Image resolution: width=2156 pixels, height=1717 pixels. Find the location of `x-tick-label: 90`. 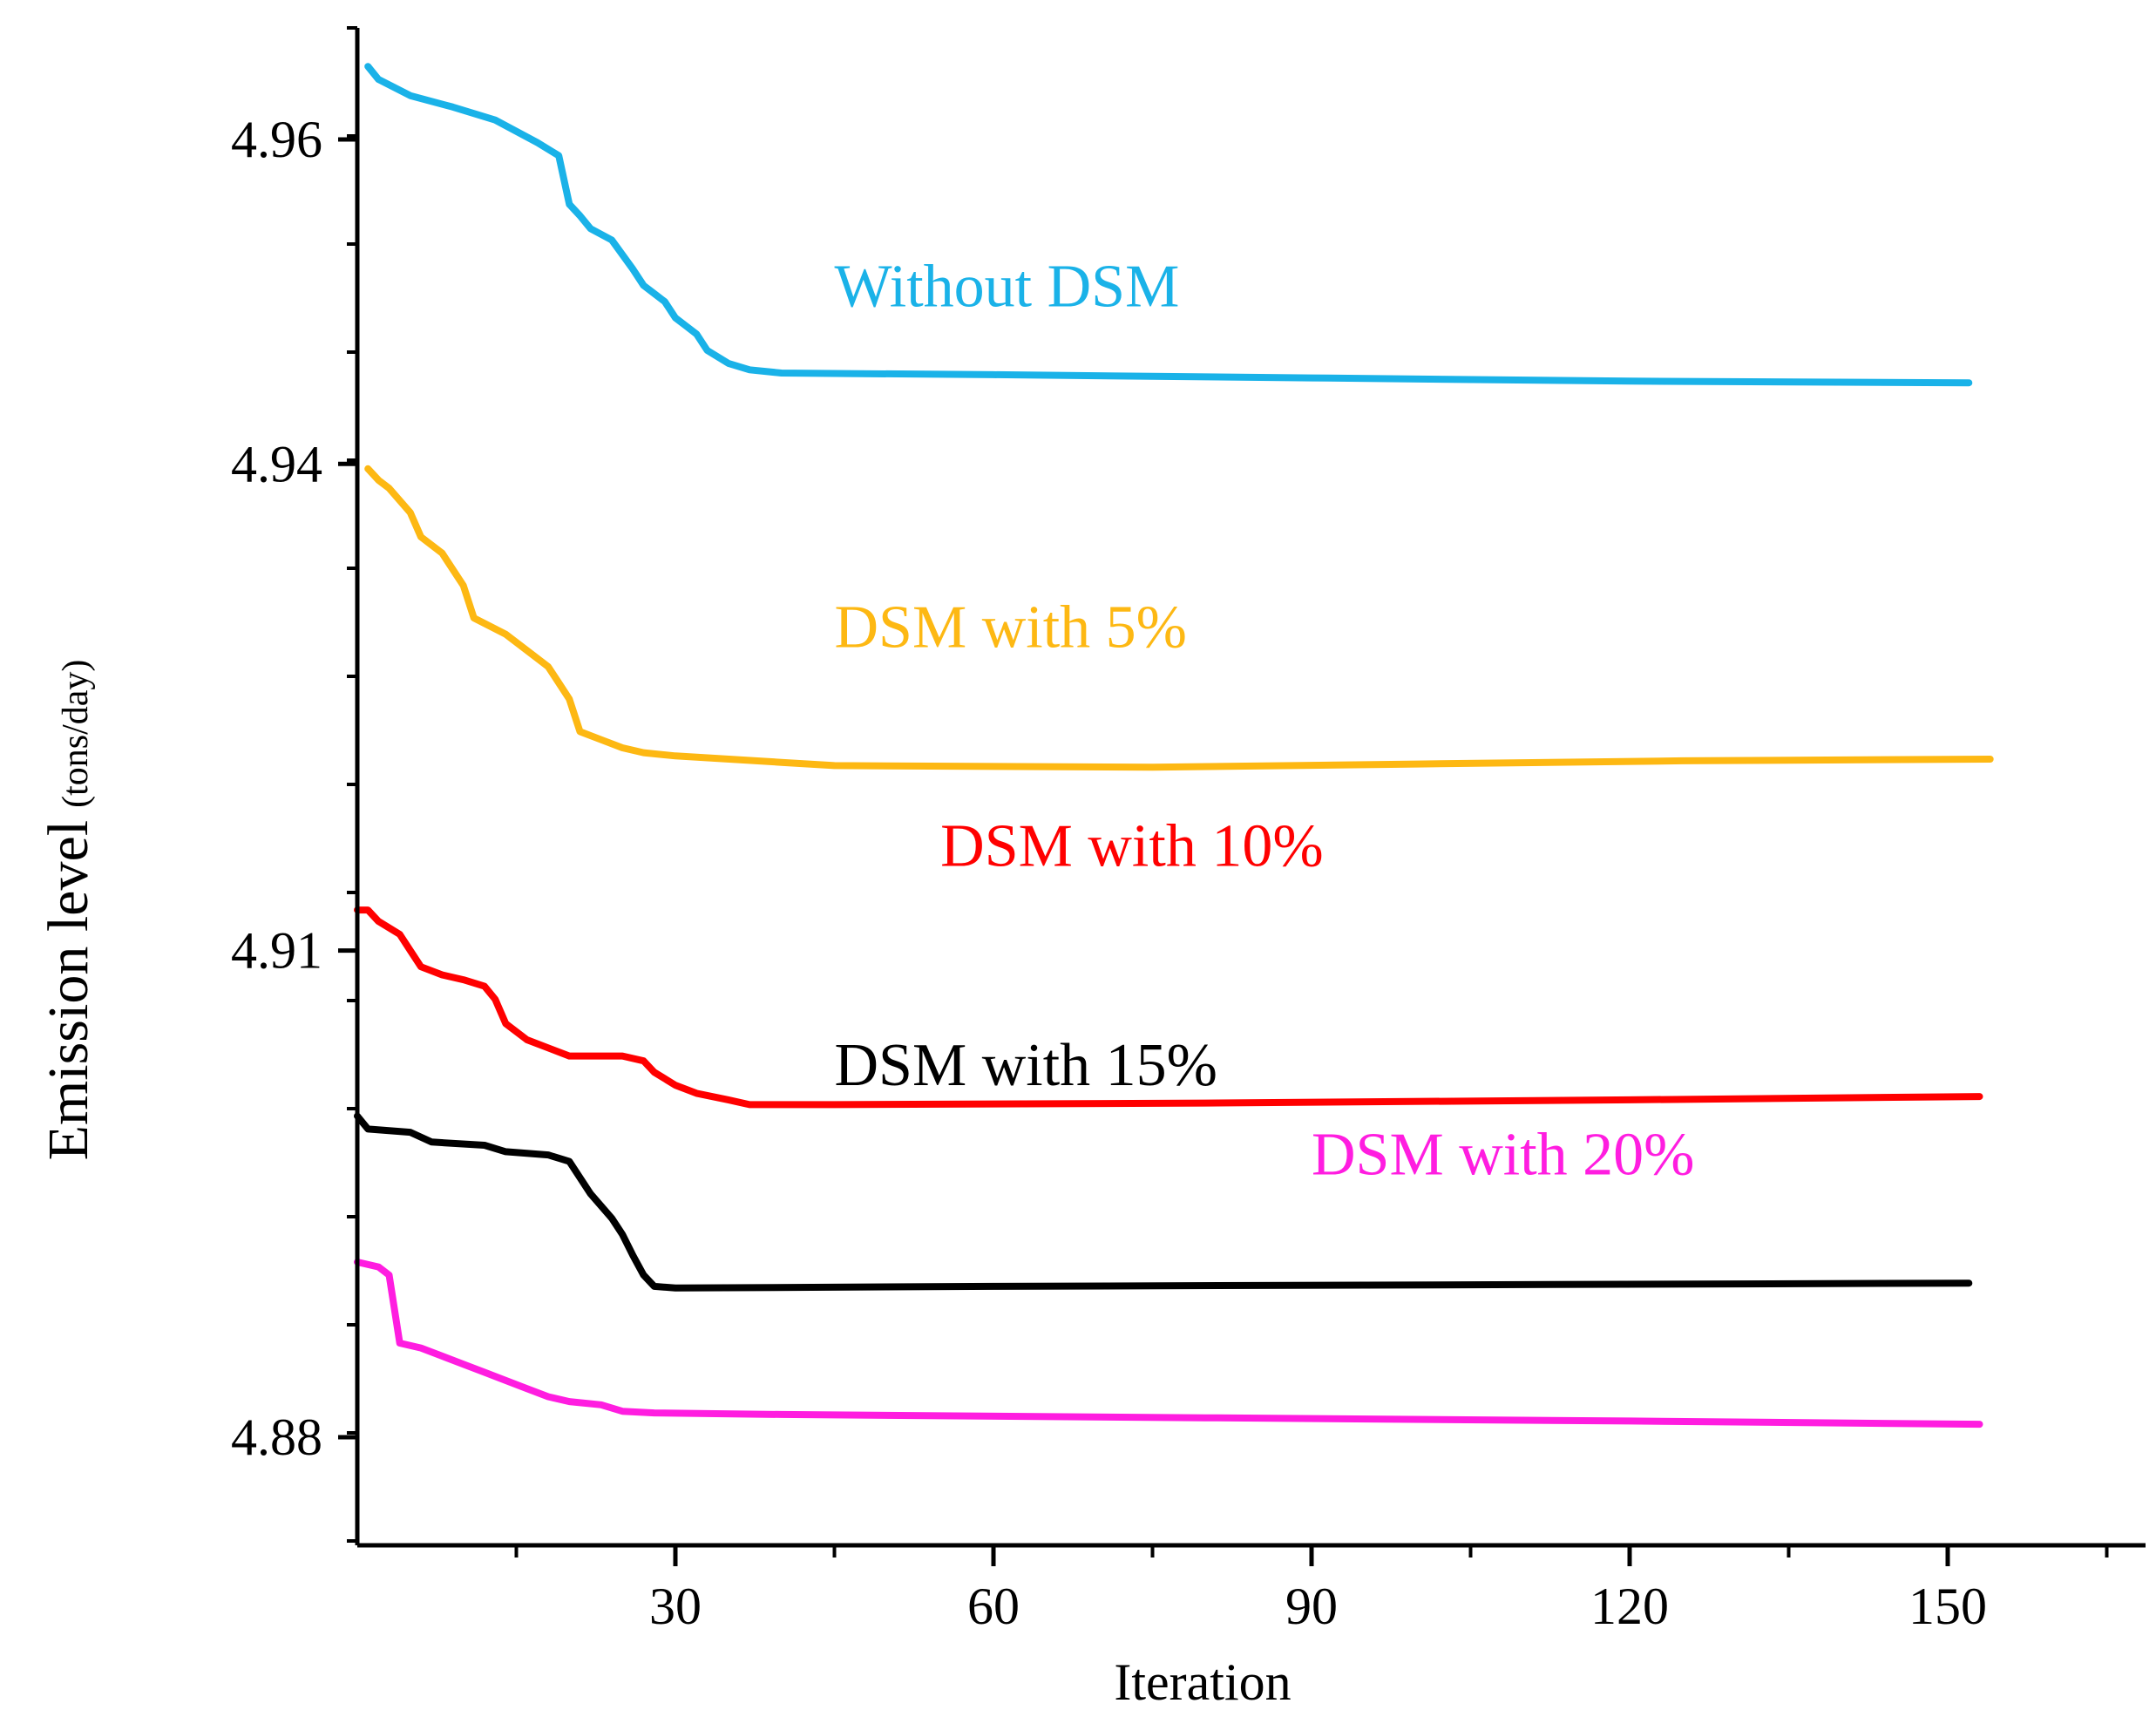

x-tick-label: 90 is located at coordinates (1311, 1606).